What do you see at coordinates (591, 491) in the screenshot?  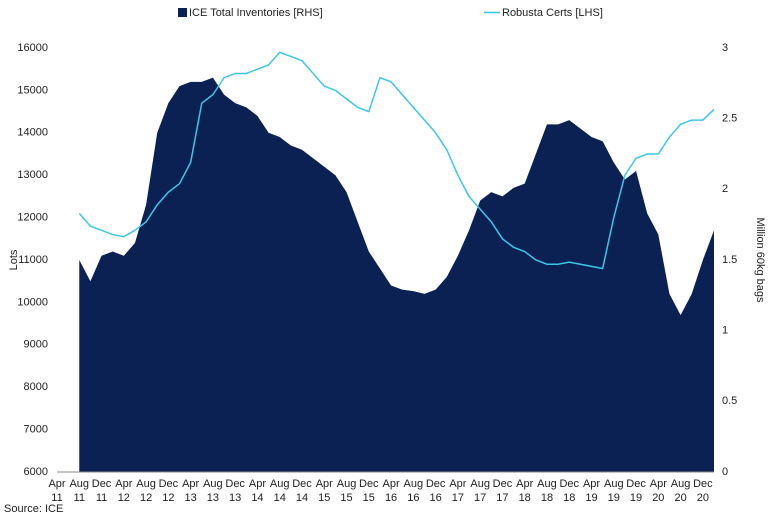 I see `x-tick-label: Apr 19` at bounding box center [591, 491].